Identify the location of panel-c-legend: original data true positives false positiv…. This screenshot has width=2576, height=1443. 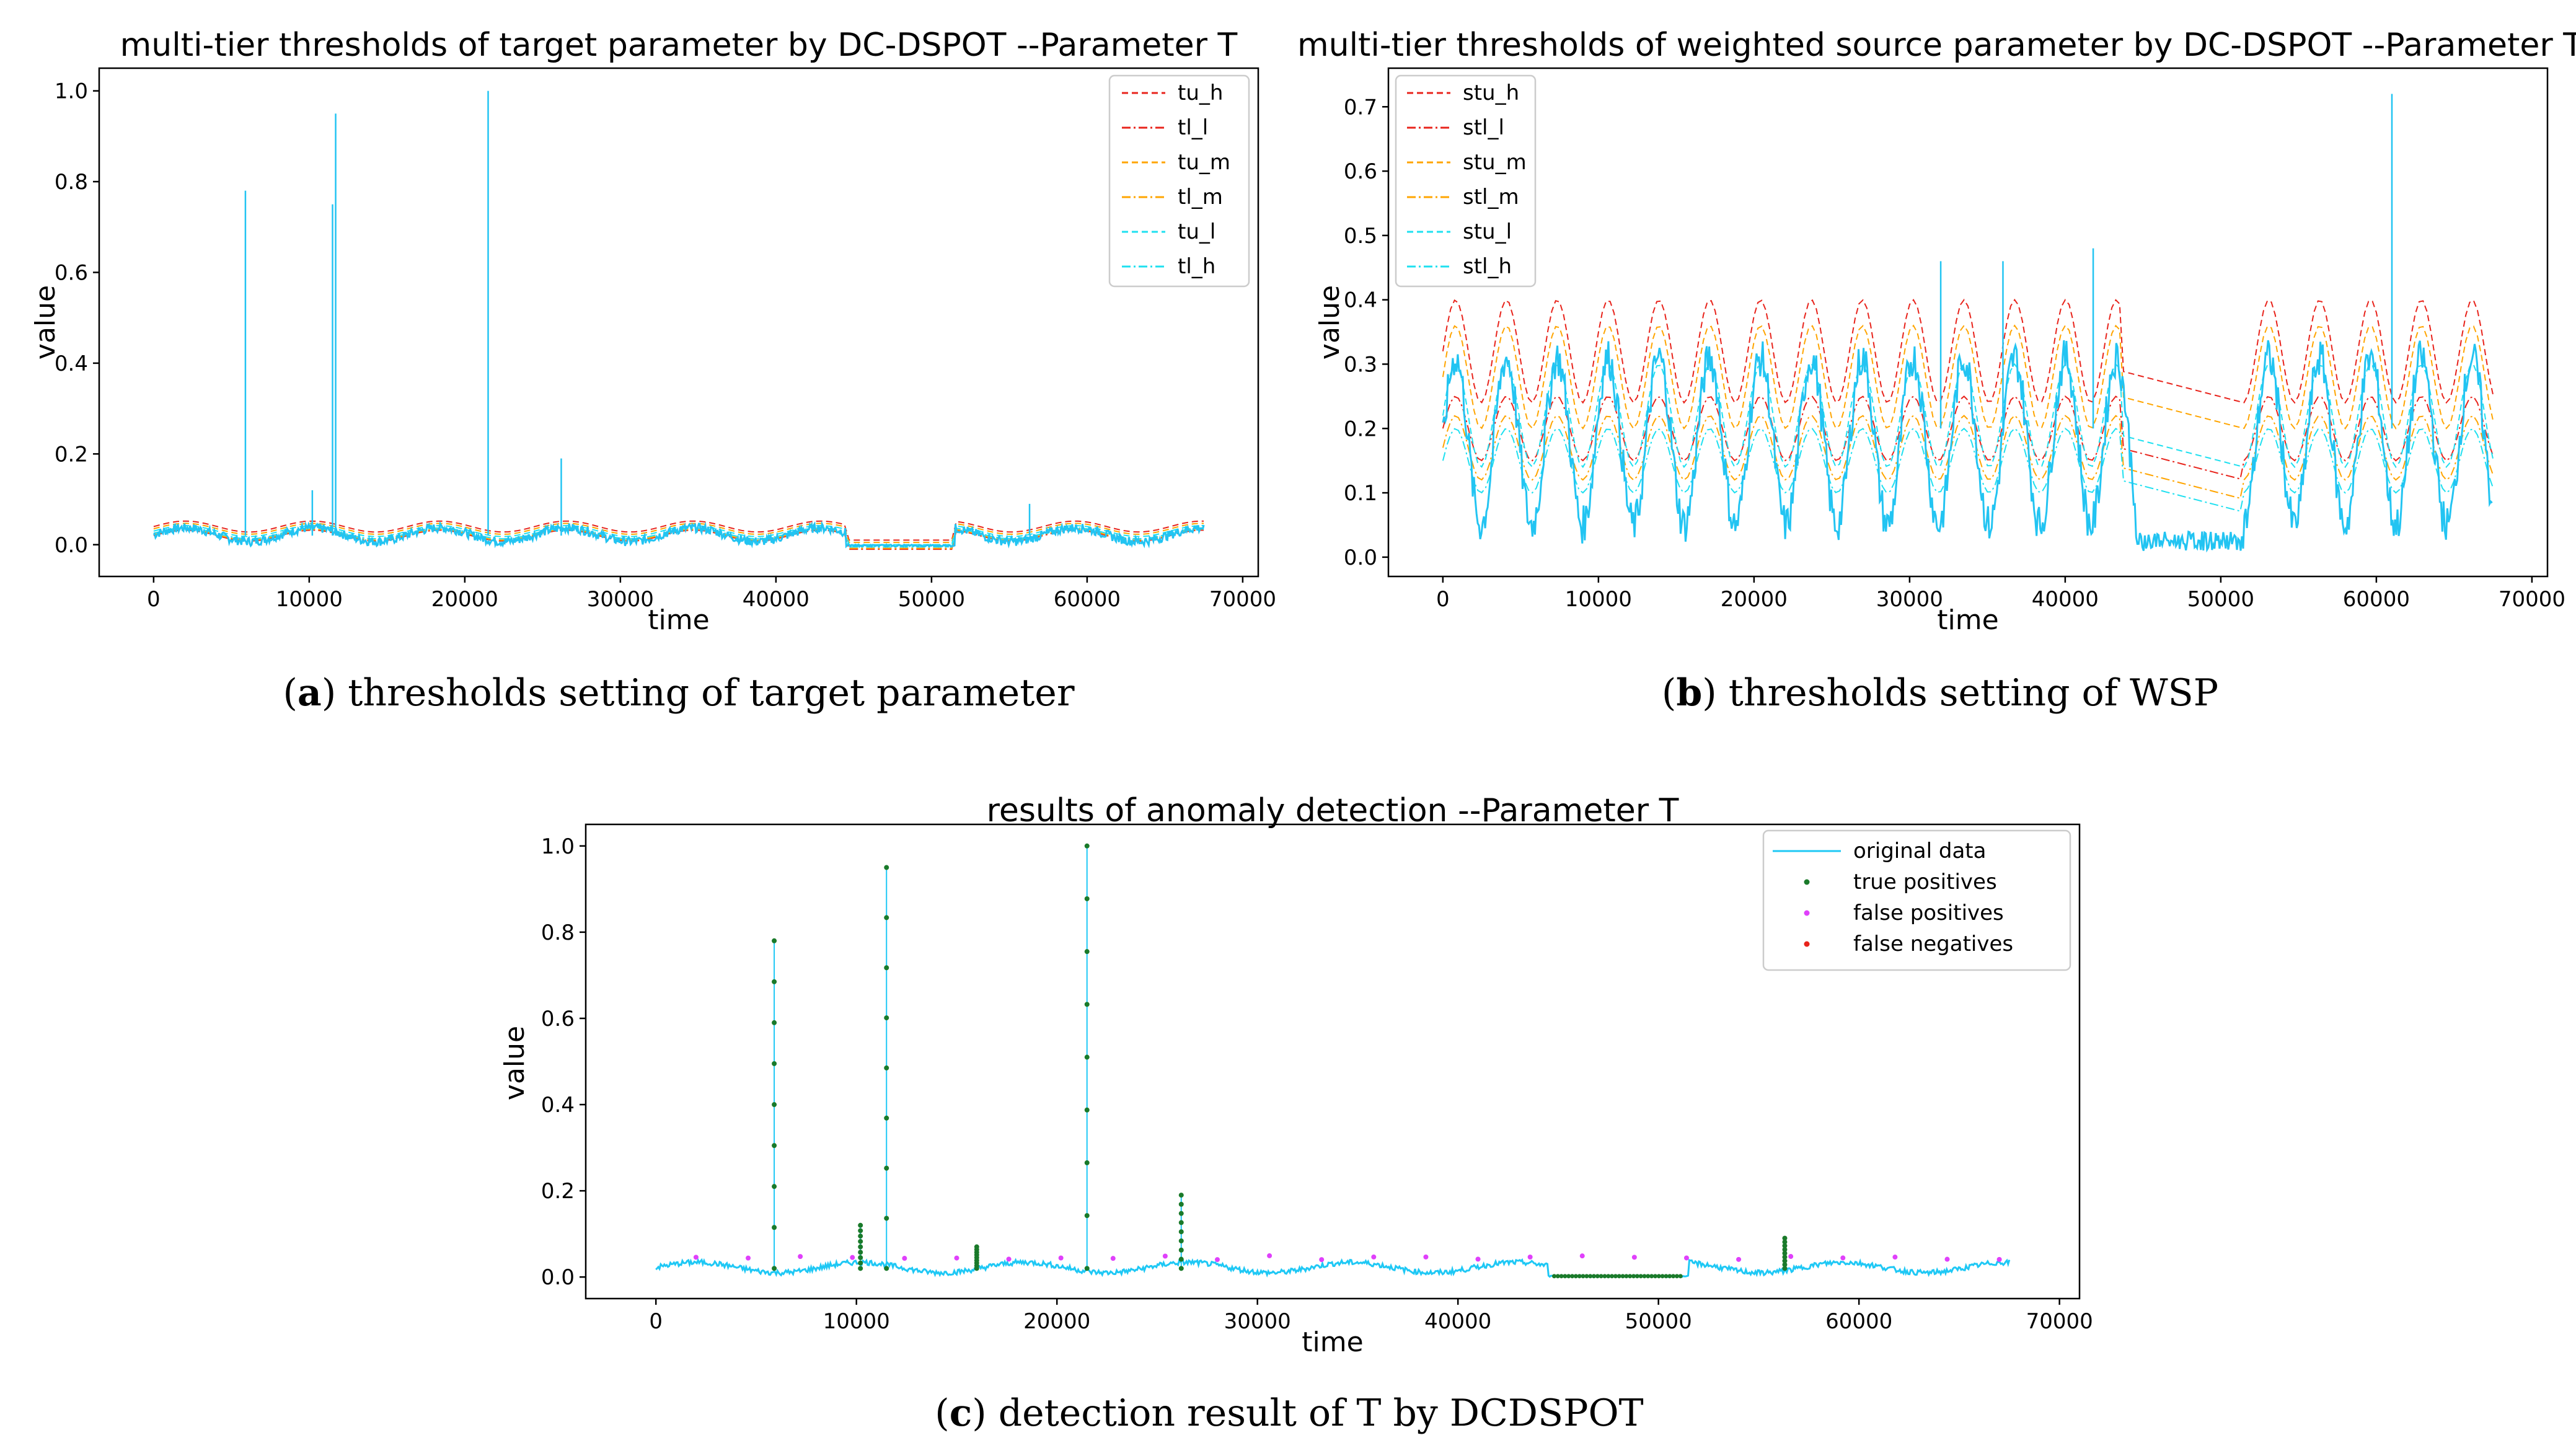
(1916, 900).